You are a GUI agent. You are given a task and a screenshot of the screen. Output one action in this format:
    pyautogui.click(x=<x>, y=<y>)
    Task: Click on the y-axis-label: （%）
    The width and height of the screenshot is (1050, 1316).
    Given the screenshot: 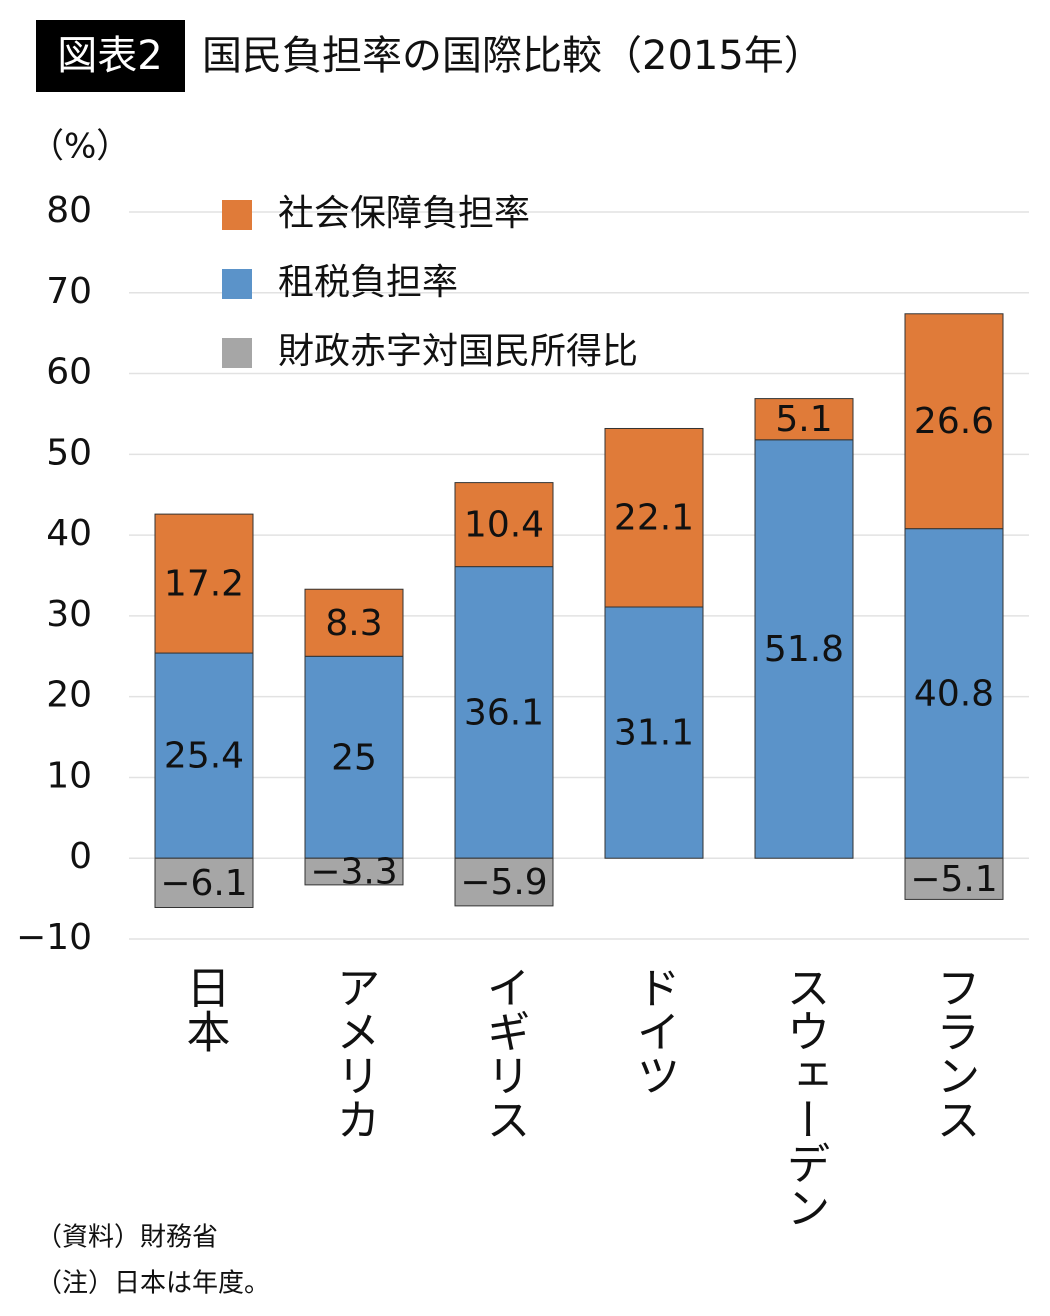 What is the action you would take?
    pyautogui.click(x=80, y=147)
    